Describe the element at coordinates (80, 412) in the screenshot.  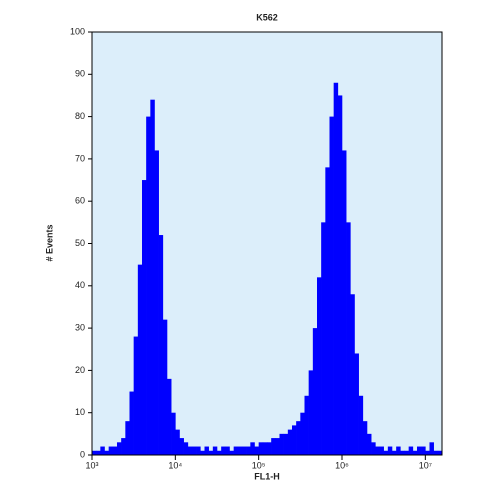
I see `y-tick-label: 10` at that location.